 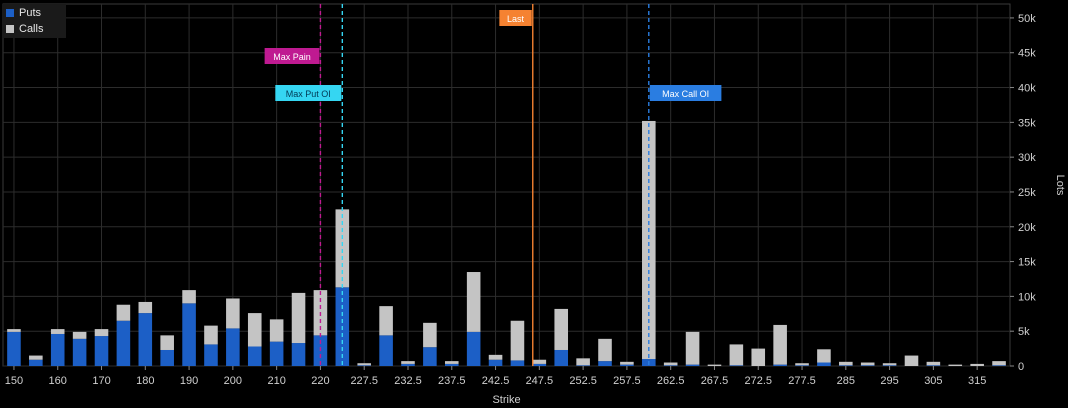 I want to click on x-tick-label: 200, so click(x=233, y=381).